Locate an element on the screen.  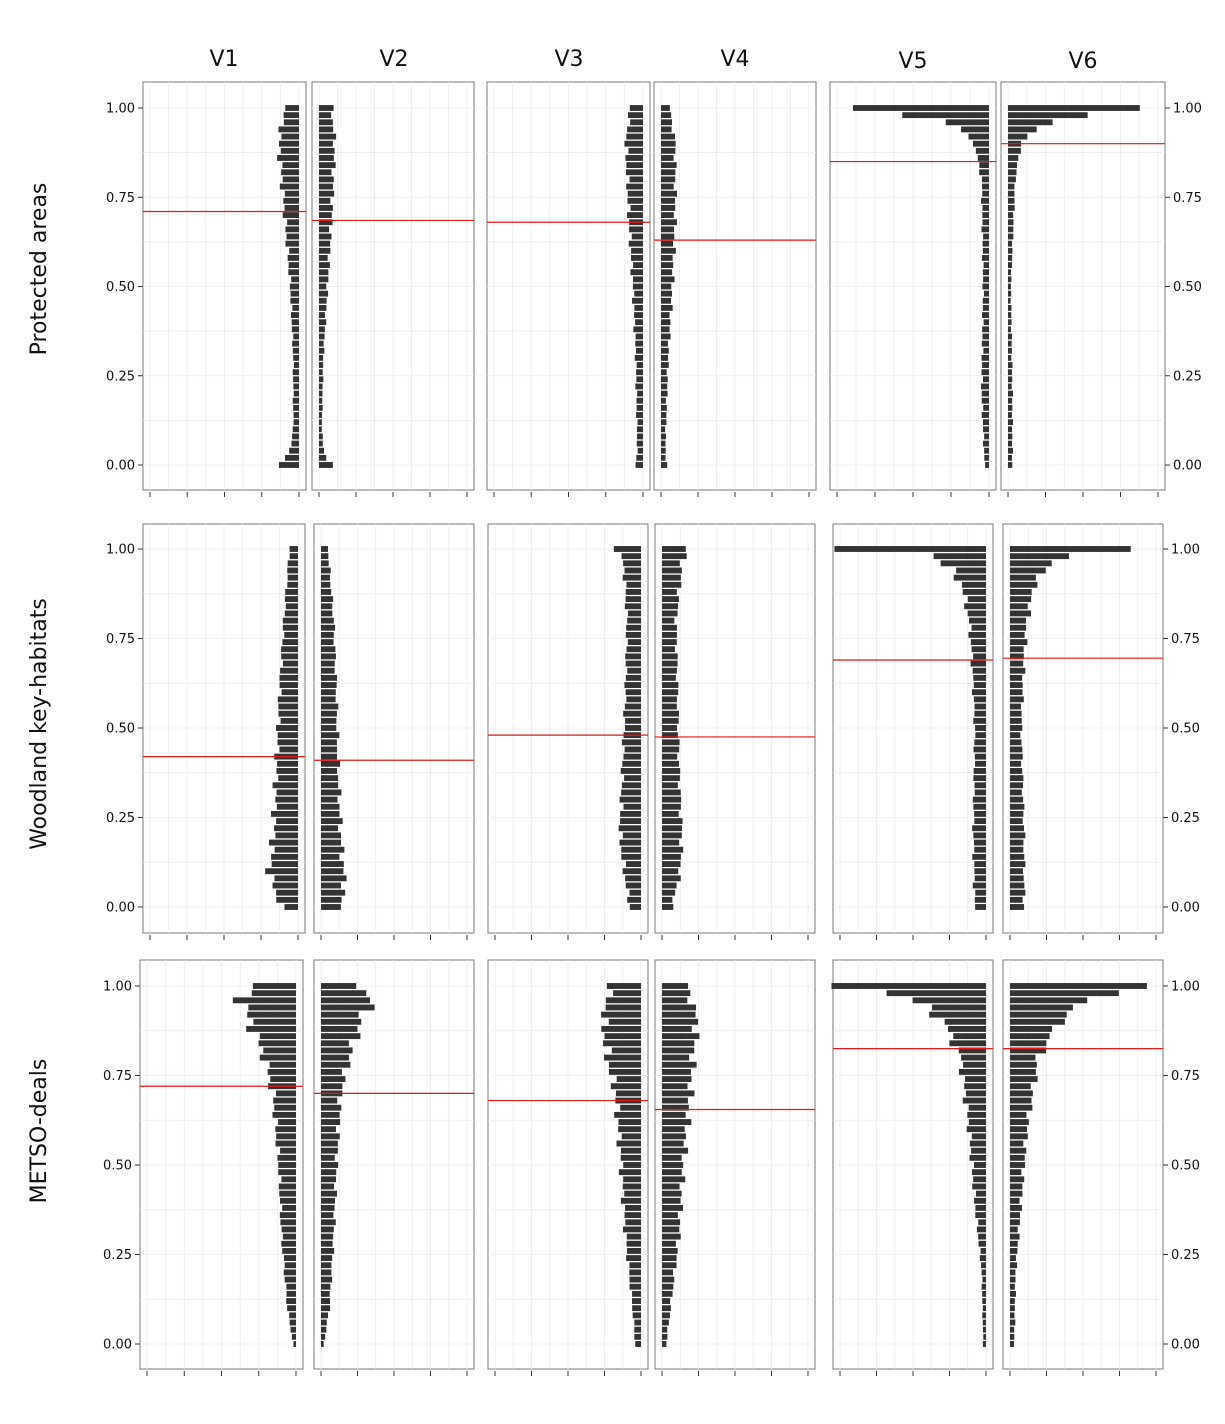
y-tick-label: 0.50 is located at coordinates (120, 287).